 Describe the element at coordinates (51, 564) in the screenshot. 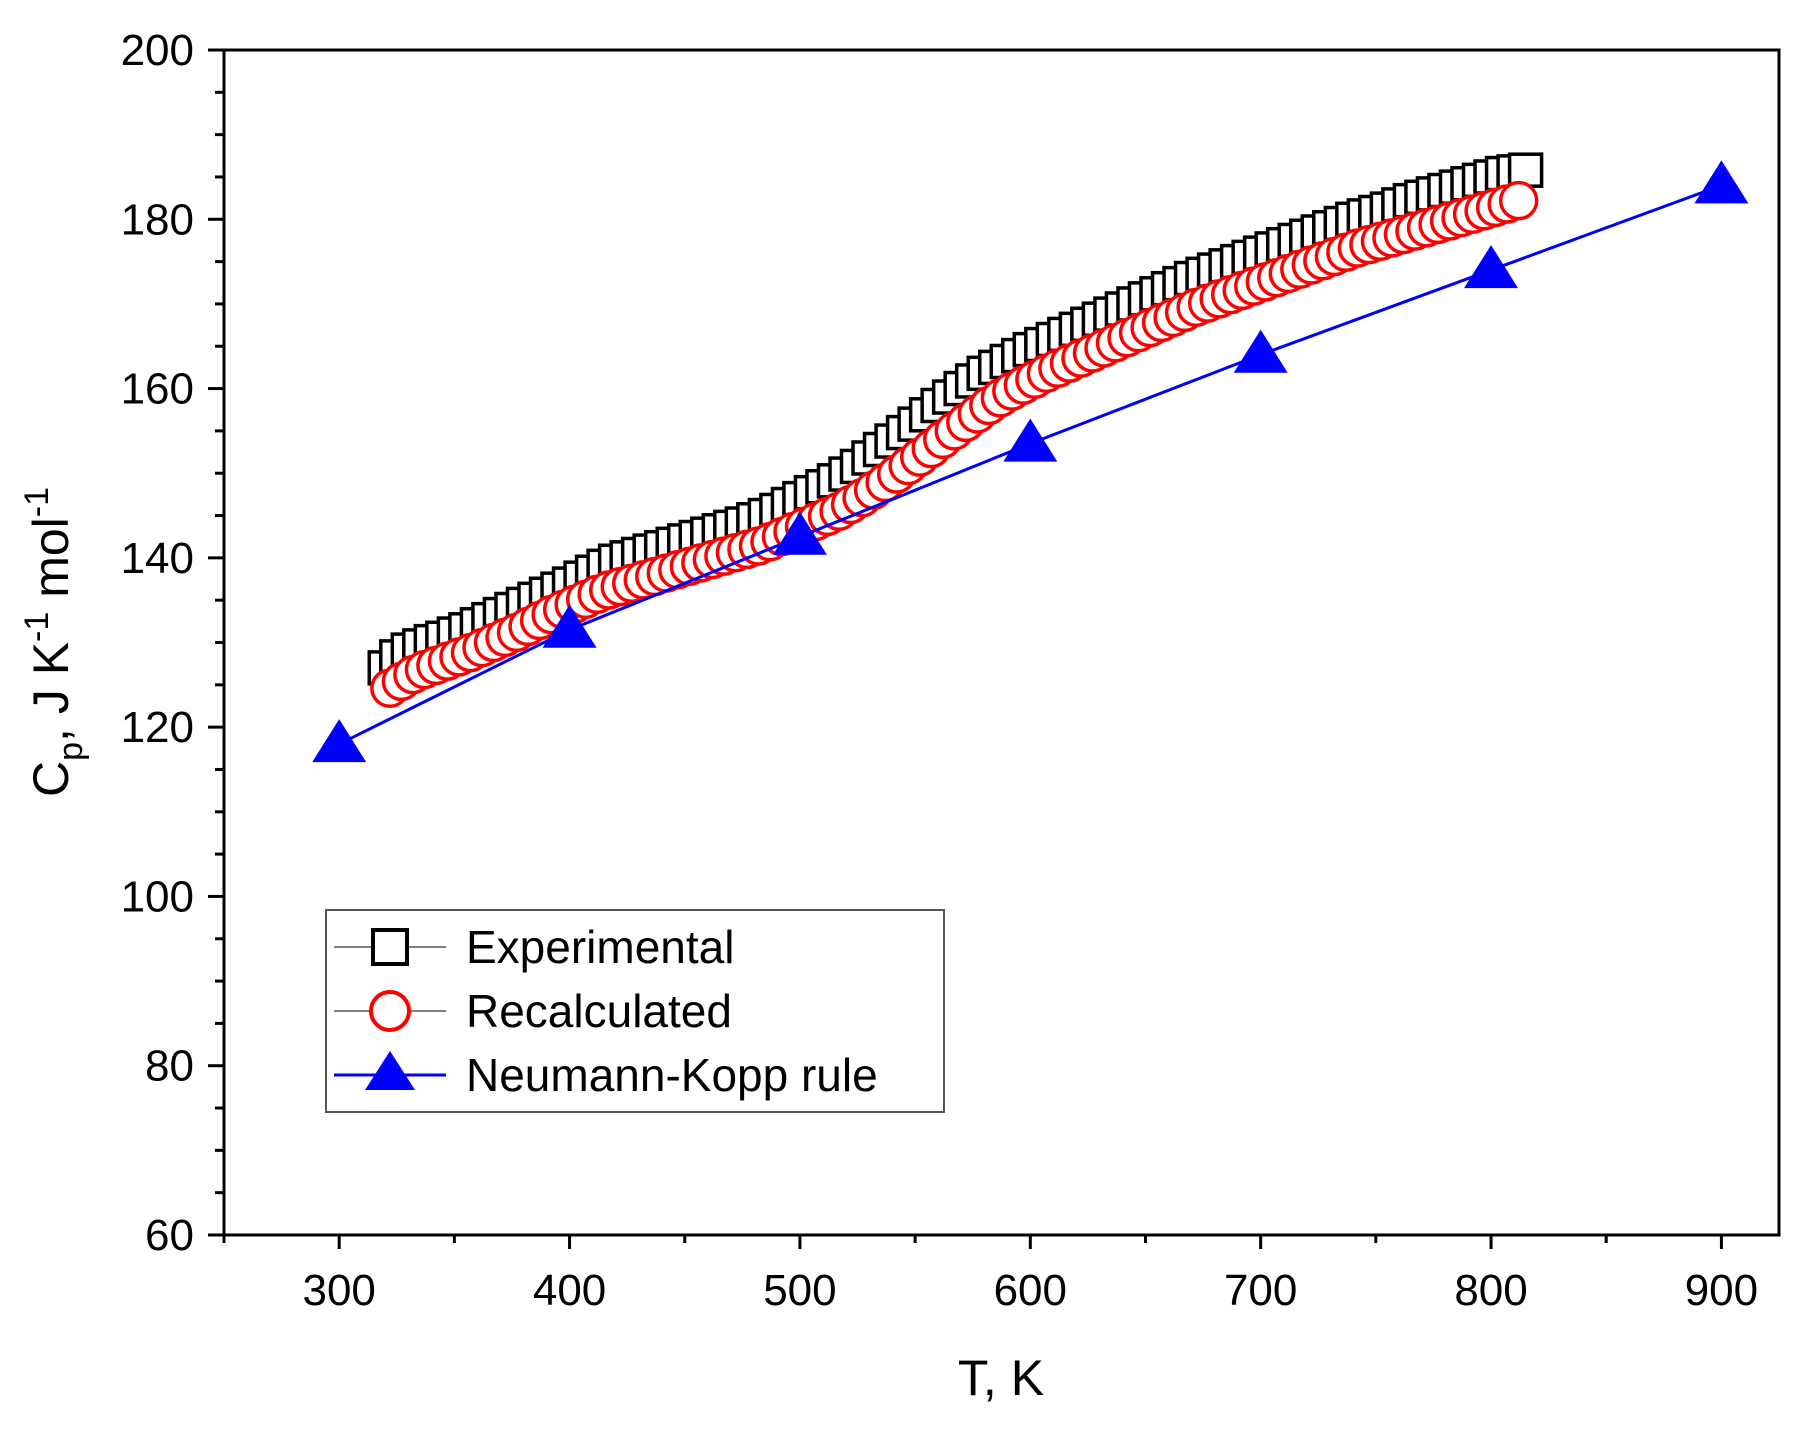

I see `y-axis-title-mol: mol` at that location.